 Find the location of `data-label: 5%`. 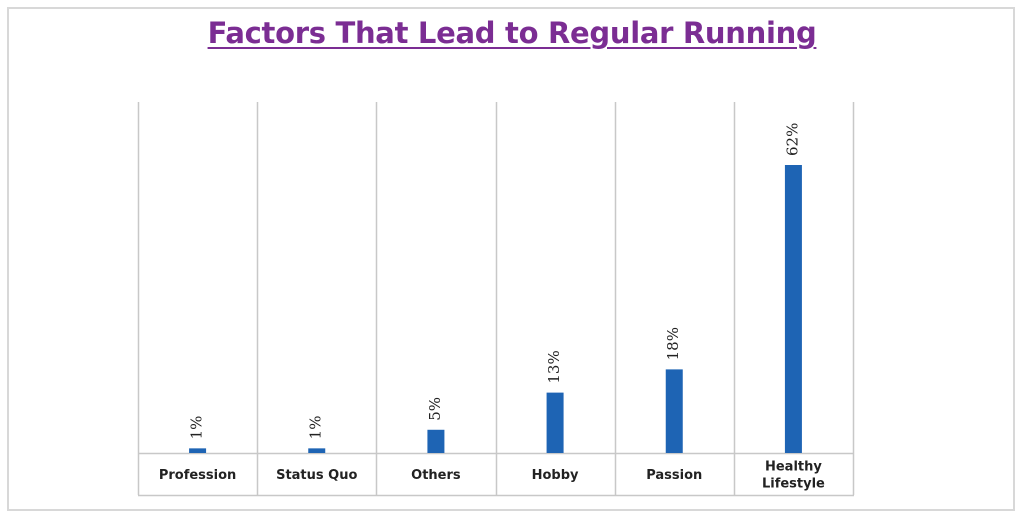

data-label: 5% is located at coordinates (435, 409).